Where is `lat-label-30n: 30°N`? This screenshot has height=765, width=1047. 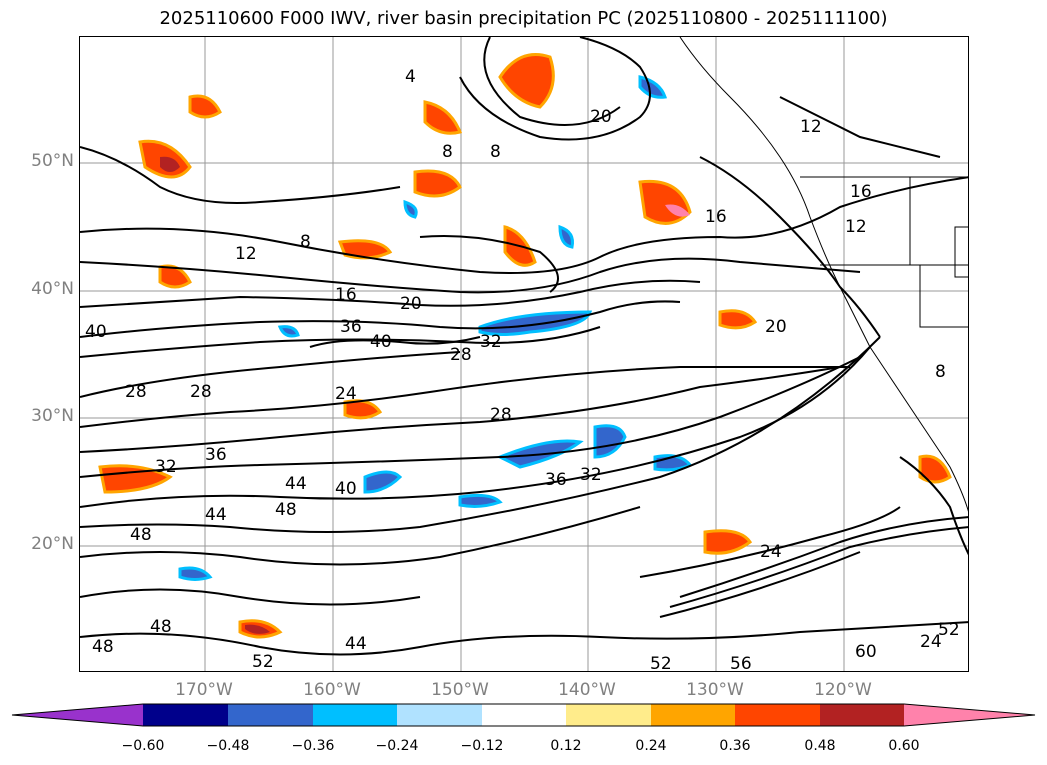 lat-label-30n: 30°N is located at coordinates (52, 416).